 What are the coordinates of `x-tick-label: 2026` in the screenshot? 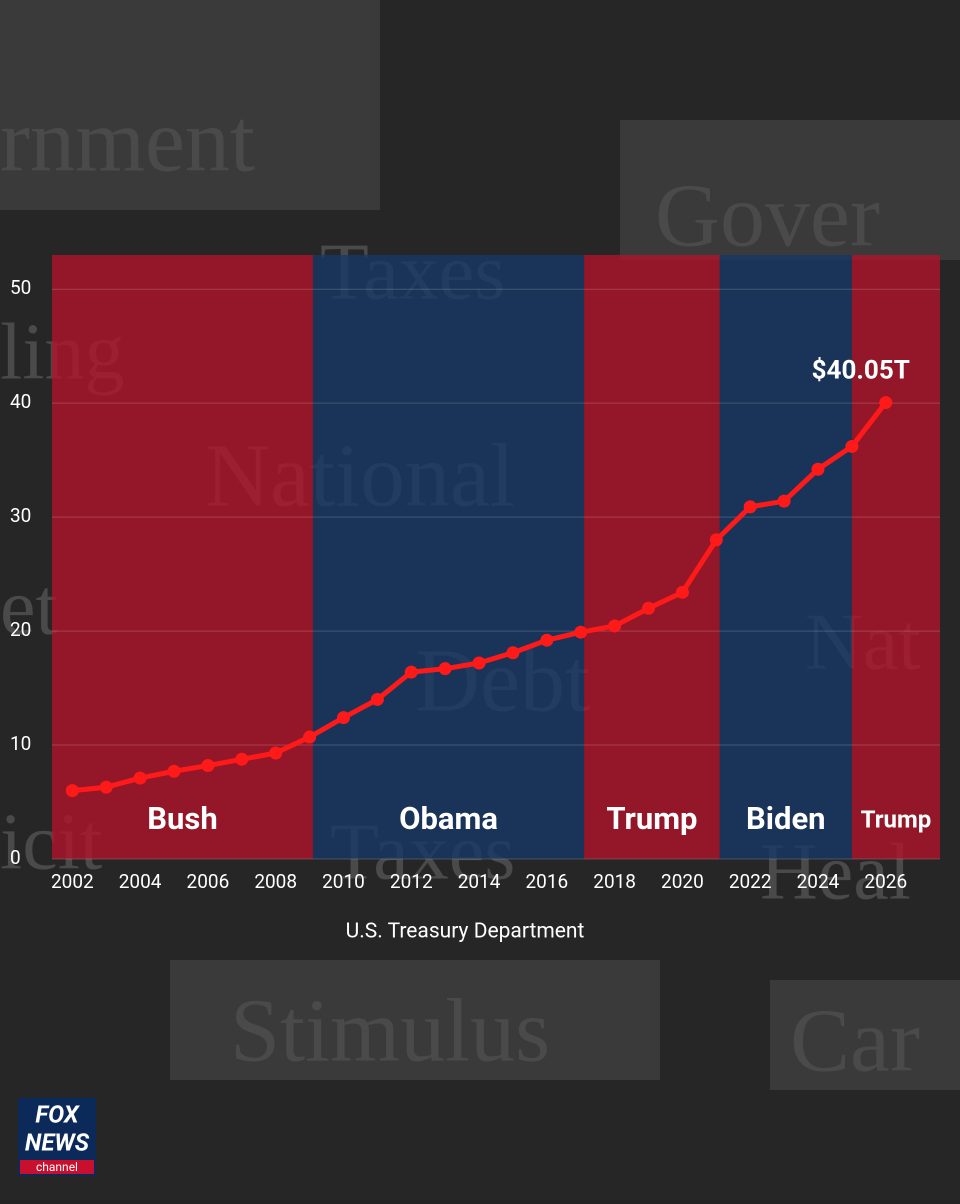 It's located at (885, 881).